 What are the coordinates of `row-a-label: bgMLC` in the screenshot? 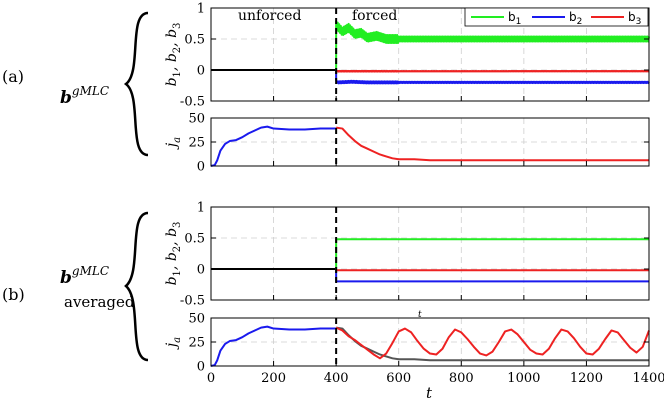 It's located at (84, 96).